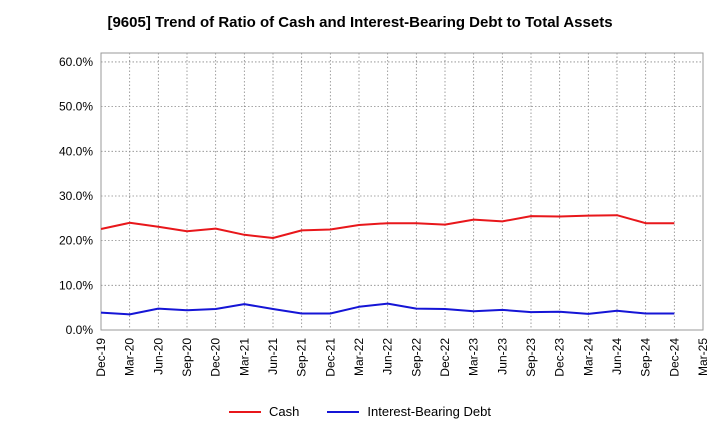 The height and width of the screenshot is (440, 720). What do you see at coordinates (244, 357) in the screenshot?
I see `x-tick-label: Mar-21` at bounding box center [244, 357].